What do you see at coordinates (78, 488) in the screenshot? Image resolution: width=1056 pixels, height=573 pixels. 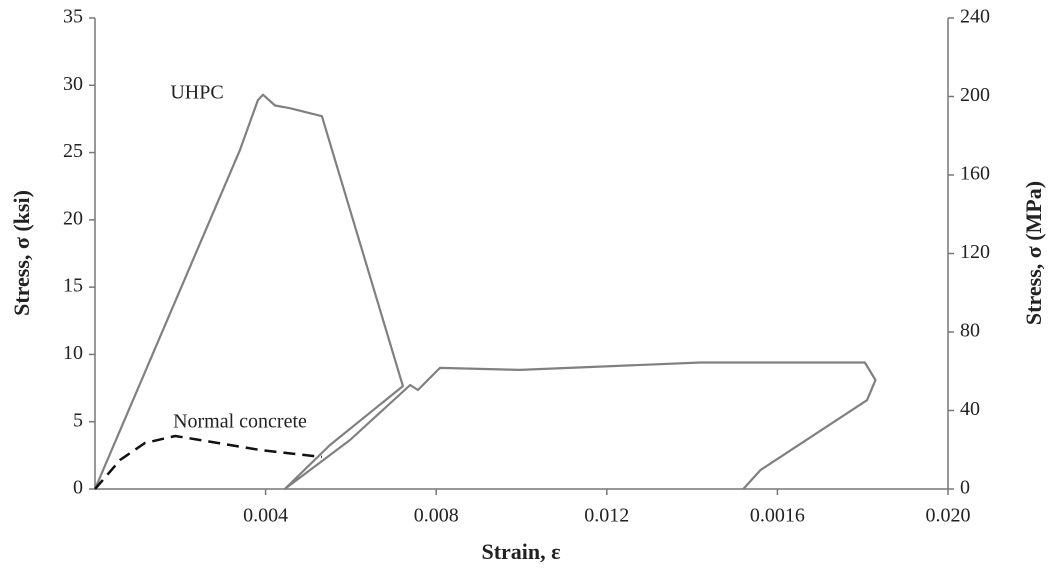 I see `y-tick-label: 0` at bounding box center [78, 488].